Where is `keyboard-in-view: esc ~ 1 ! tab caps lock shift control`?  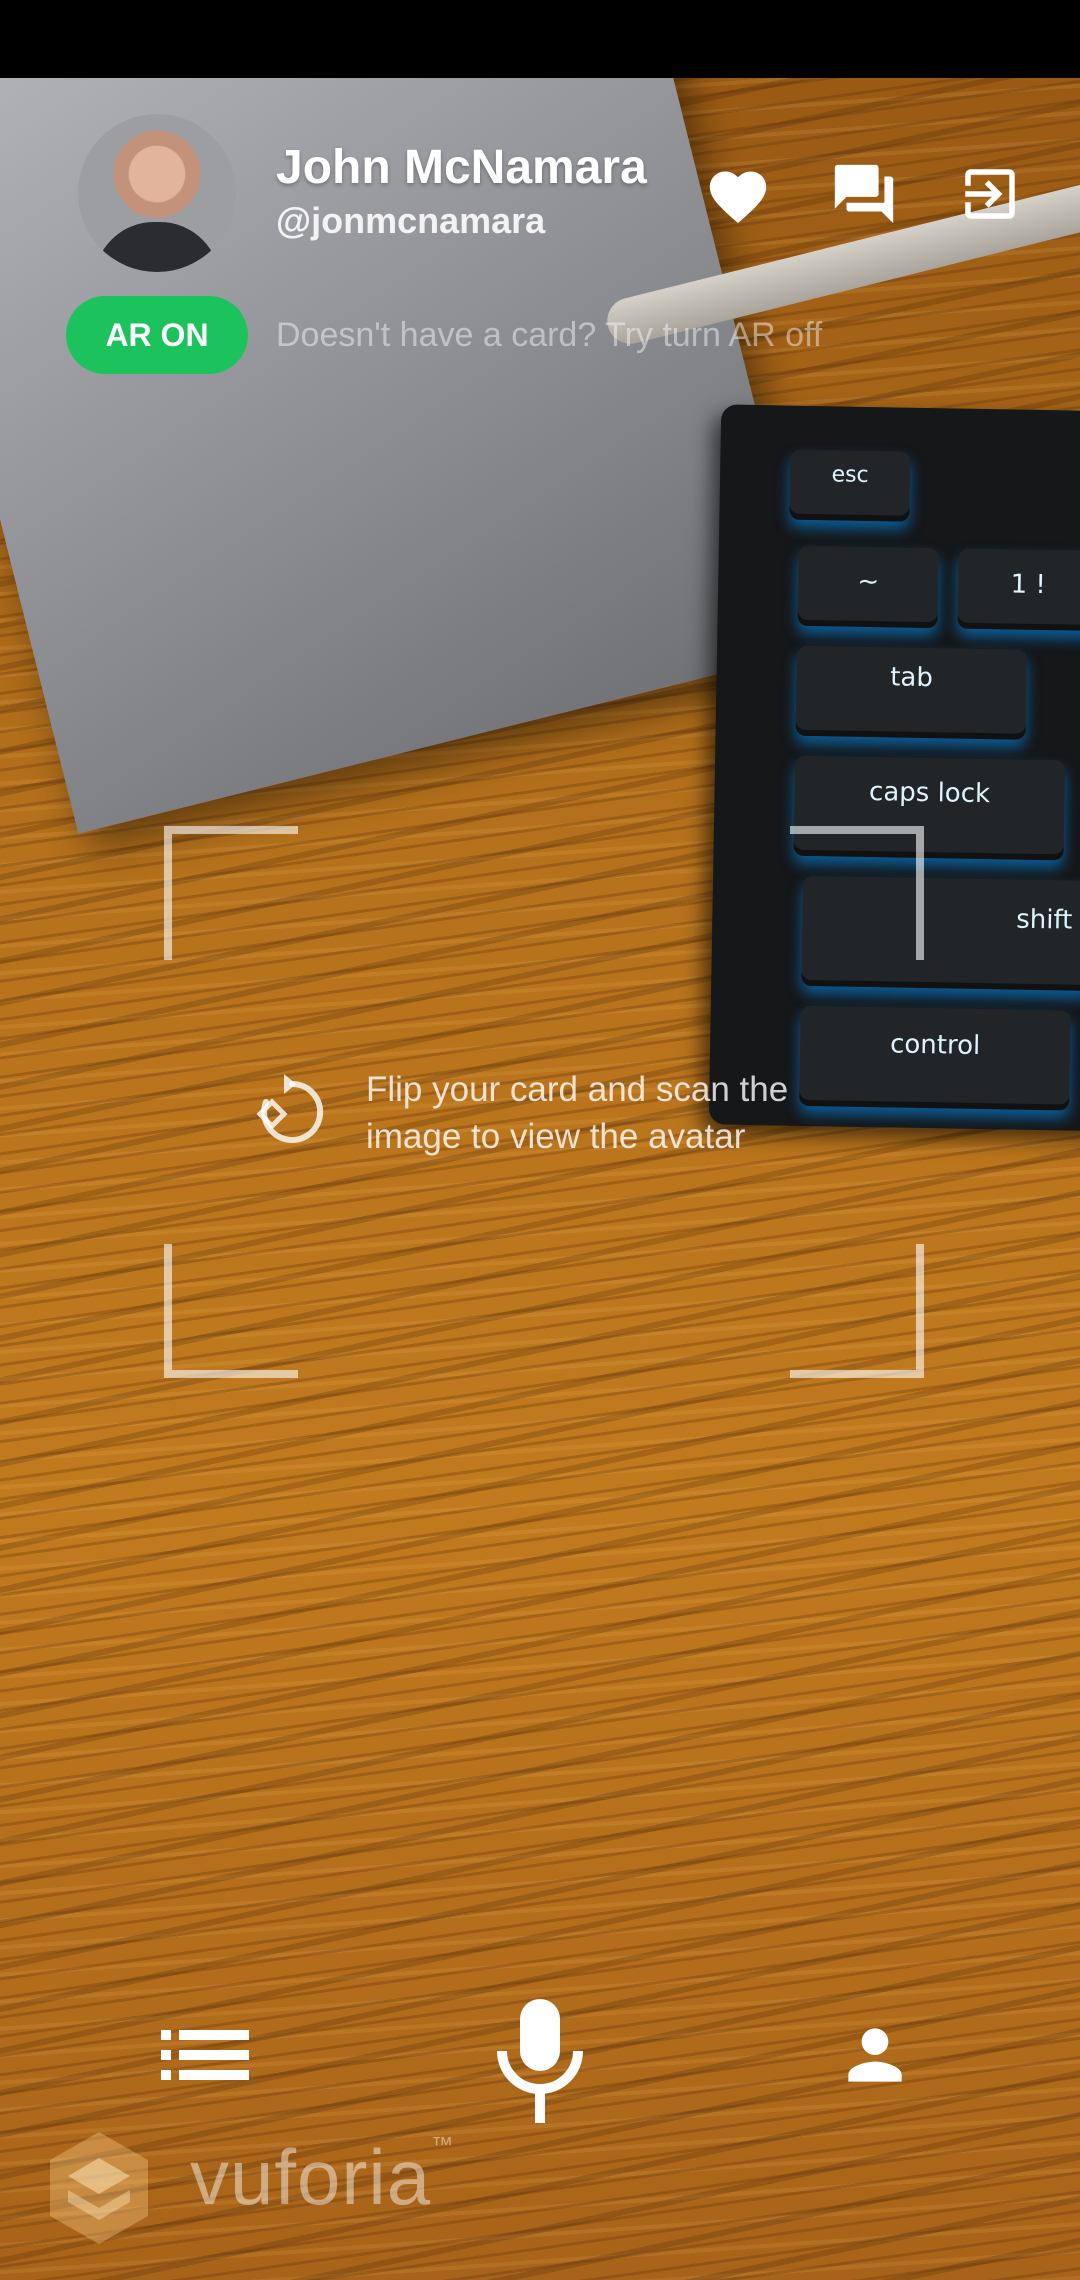
keyboard-in-view: esc ~ 1 ! tab caps lock shift control is located at coordinates (894, 768).